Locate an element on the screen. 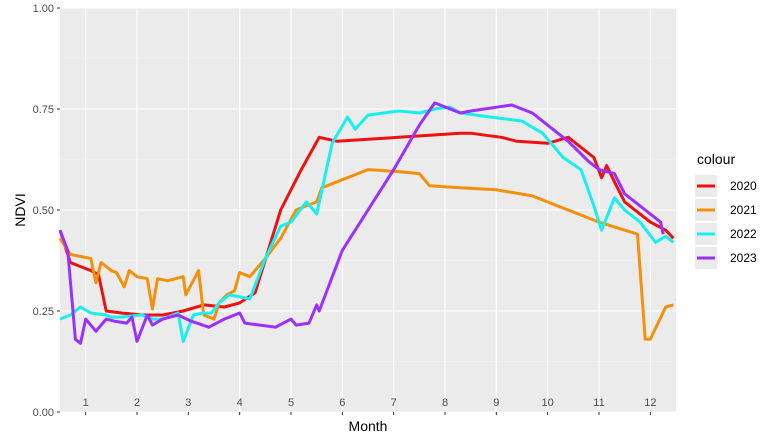 The width and height of the screenshot is (773, 442). legend-label-2023: 2023 is located at coordinates (743, 258).